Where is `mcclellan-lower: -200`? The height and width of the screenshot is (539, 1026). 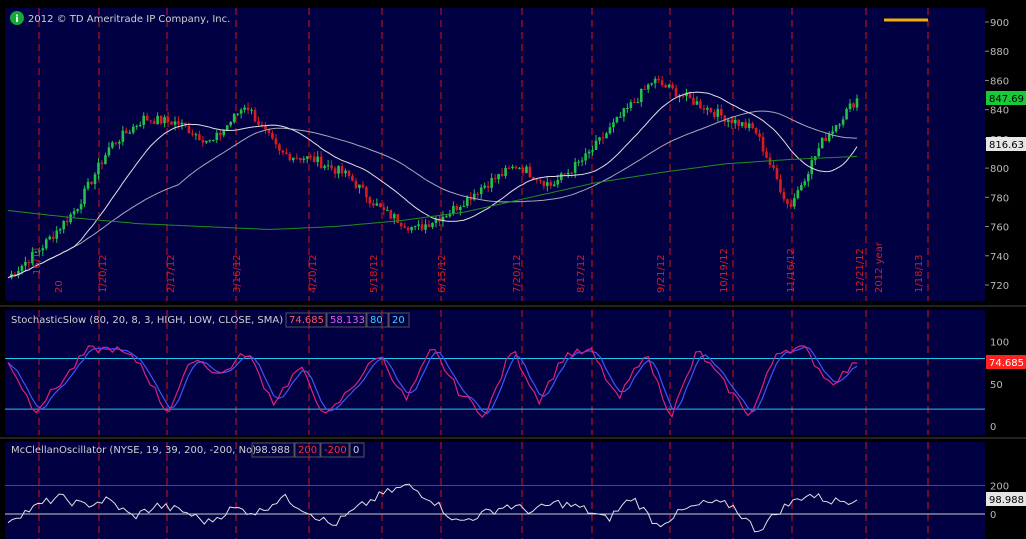
mcclellan-lower: -200 is located at coordinates (335, 450).